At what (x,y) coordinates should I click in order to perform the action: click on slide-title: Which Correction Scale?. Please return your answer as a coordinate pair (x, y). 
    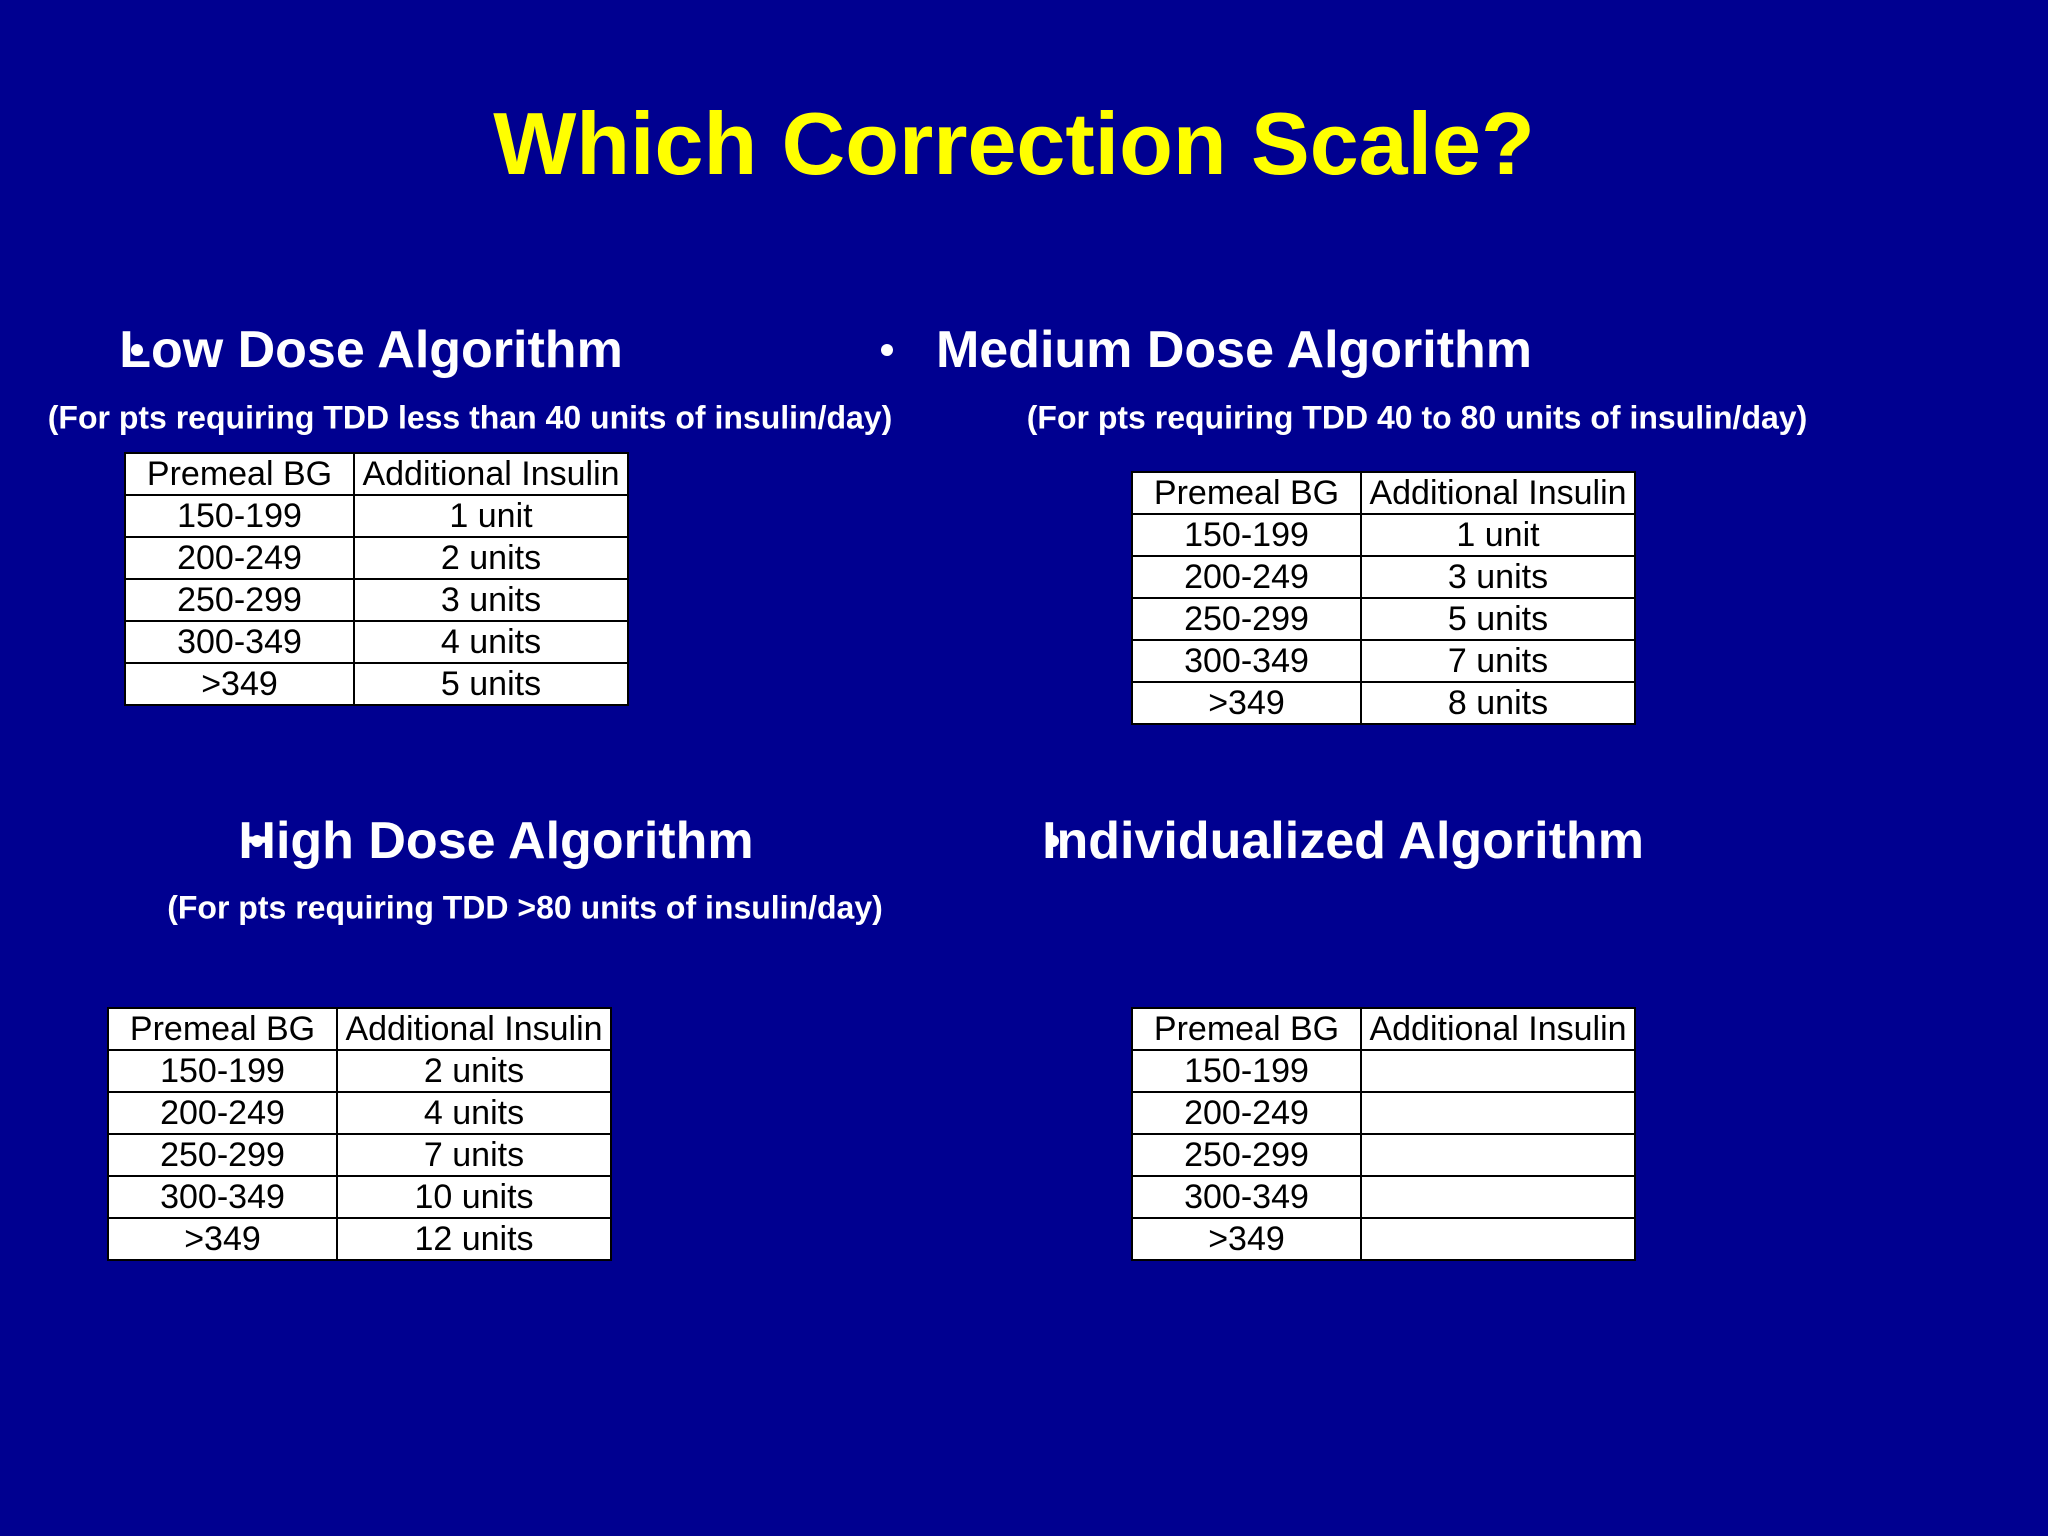
    Looking at the image, I should click on (1014, 143).